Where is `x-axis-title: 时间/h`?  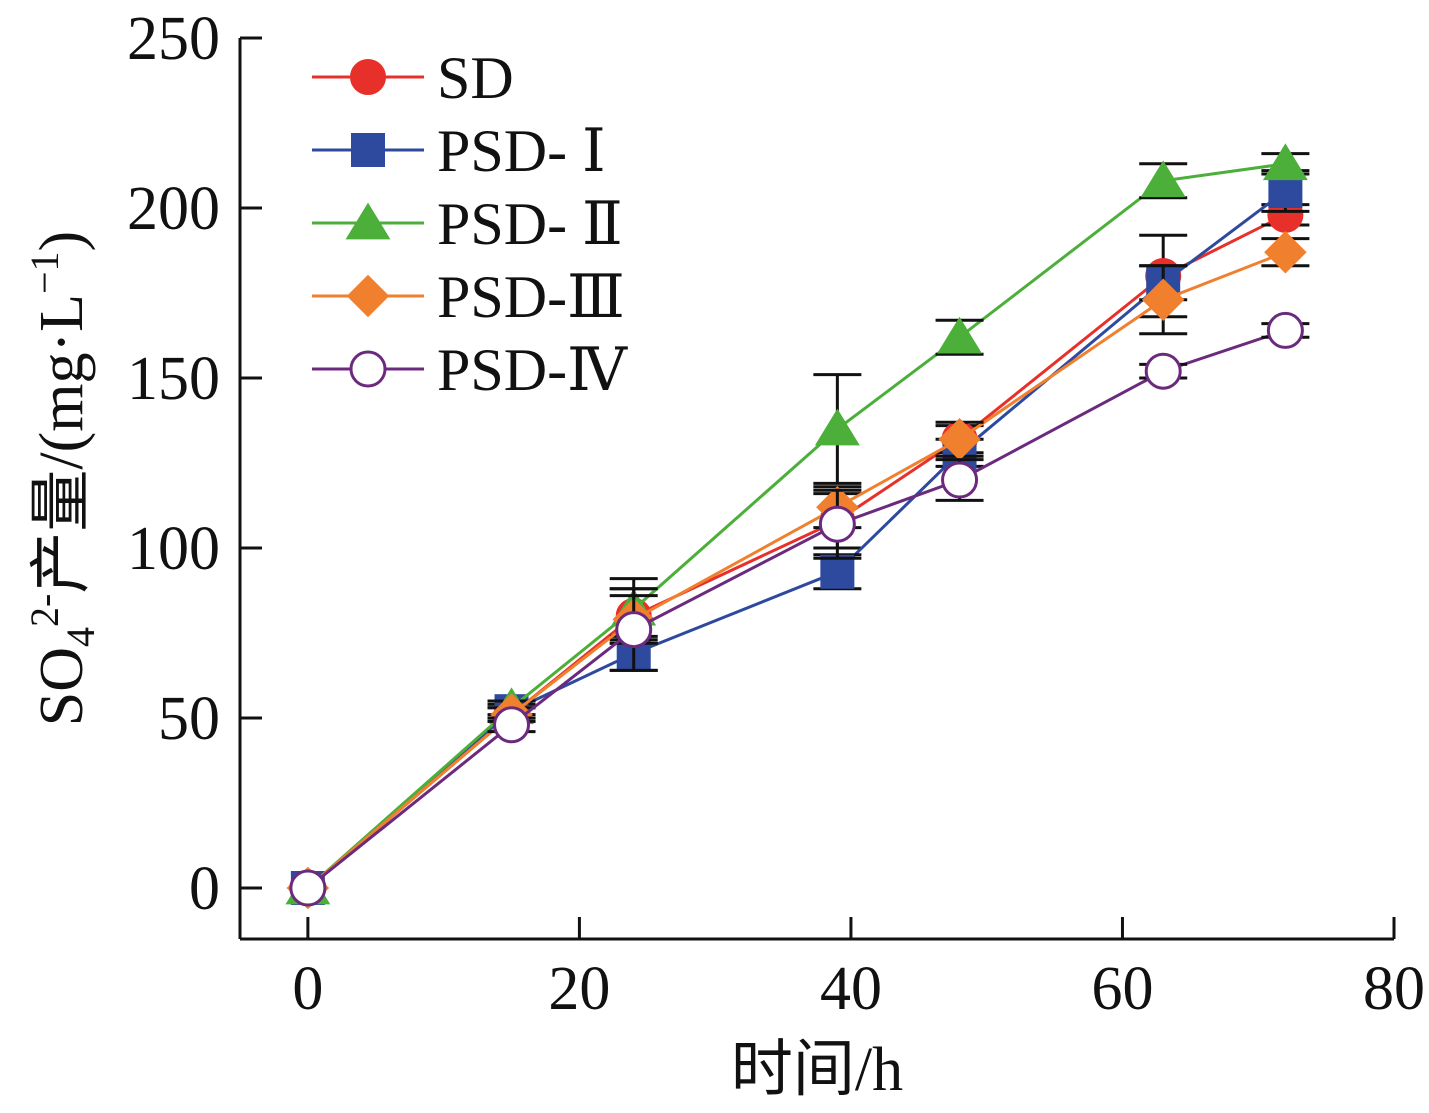
x-axis-title: 时间/h is located at coordinates (817, 1070).